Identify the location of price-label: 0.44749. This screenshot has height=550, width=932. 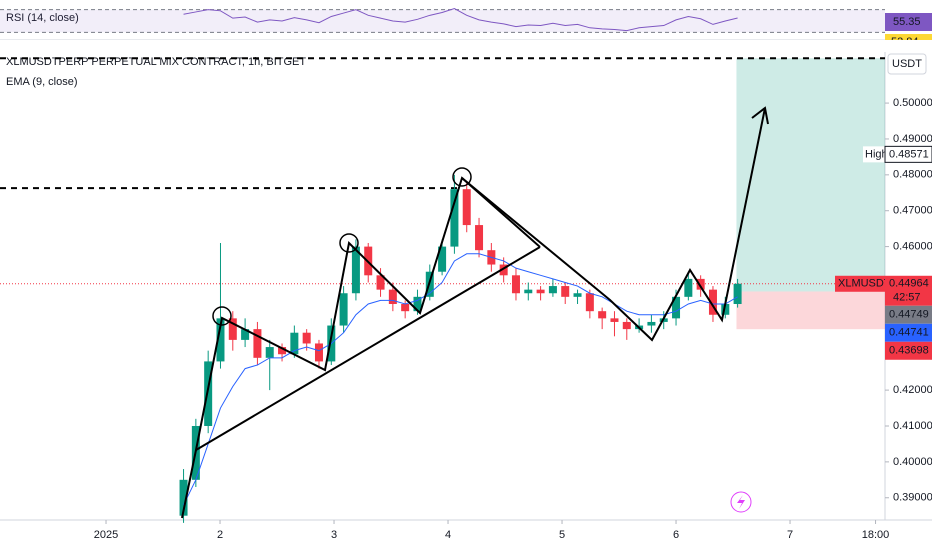
(909, 315).